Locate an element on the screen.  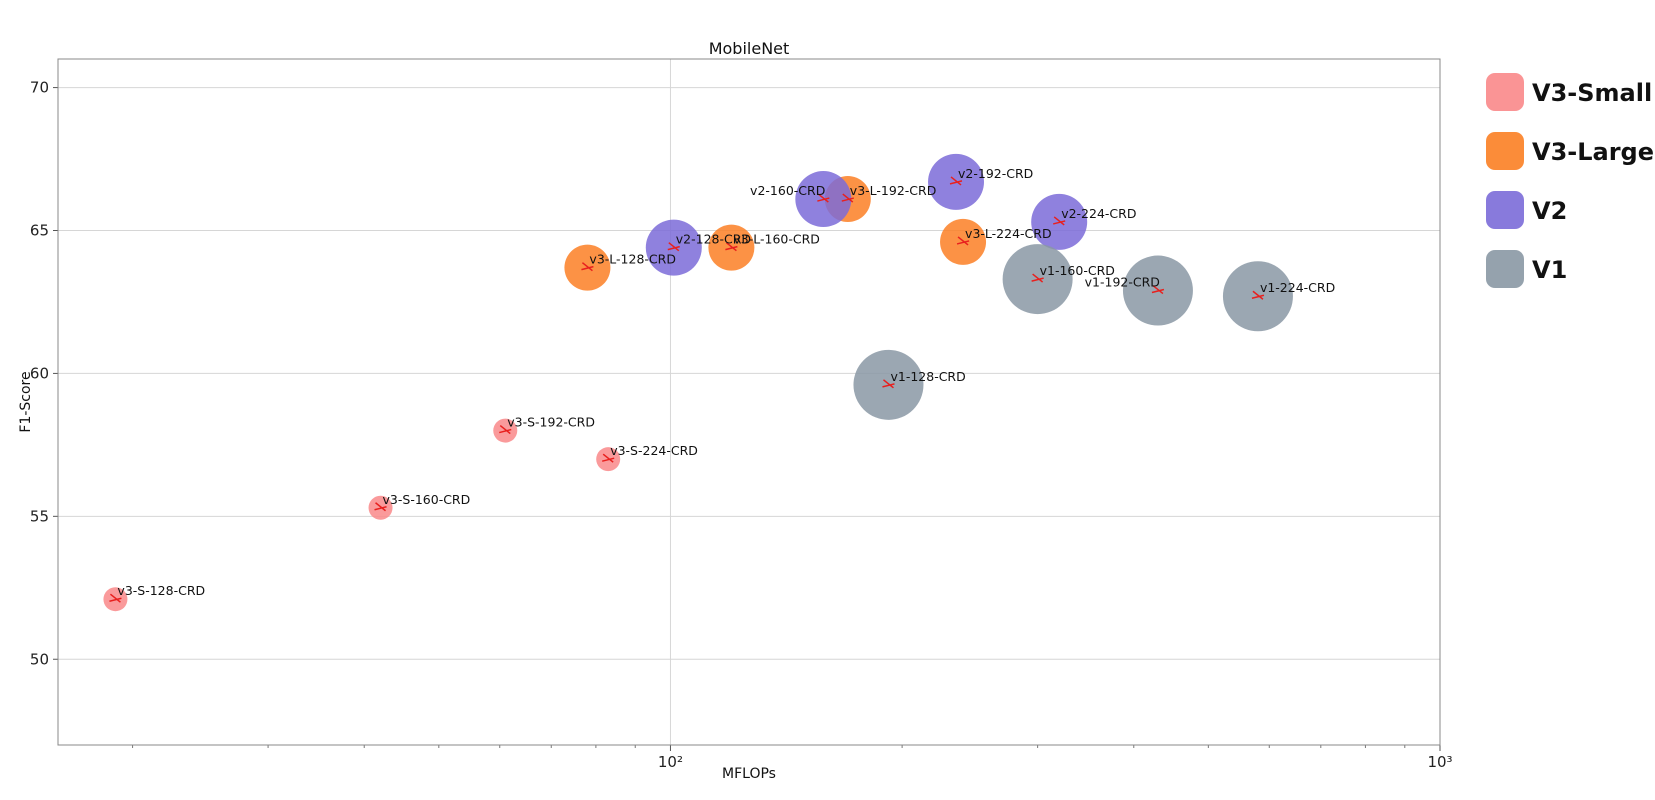
y-tick-label: 70 is located at coordinates (39, 88).